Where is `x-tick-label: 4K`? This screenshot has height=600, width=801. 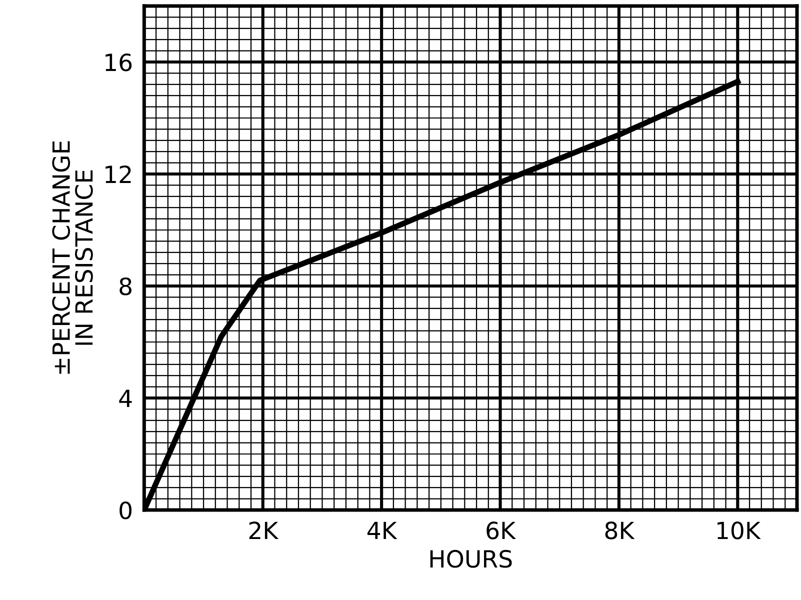
x-tick-label: 4K is located at coordinates (382, 531).